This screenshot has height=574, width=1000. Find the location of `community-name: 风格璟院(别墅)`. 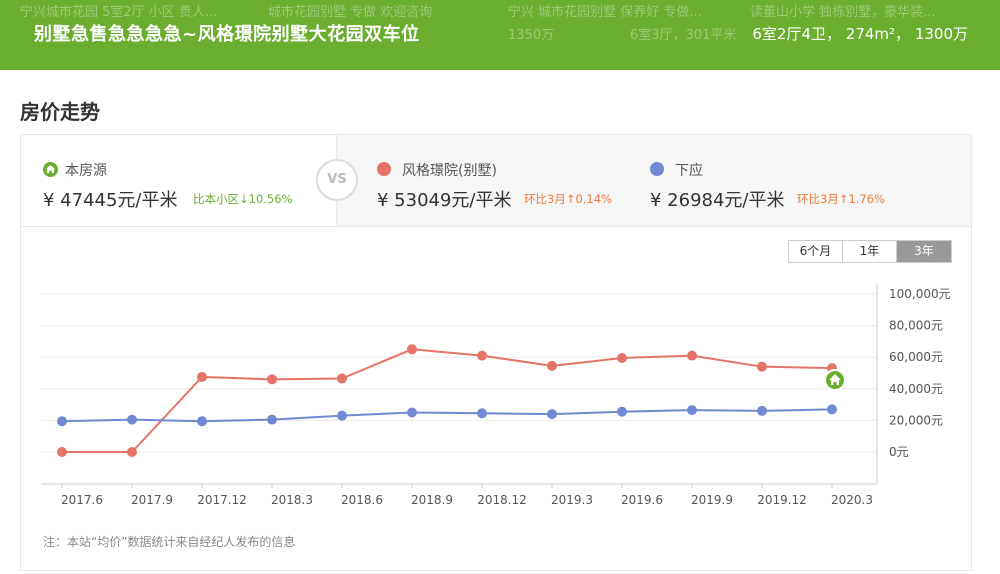

community-name: 风格璟院(别墅) is located at coordinates (449, 171).